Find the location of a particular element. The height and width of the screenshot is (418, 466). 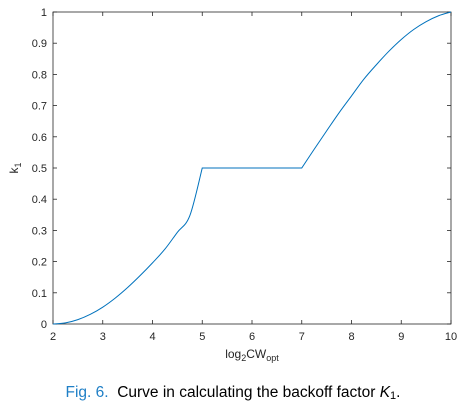

x-tick-label: 6 is located at coordinates (252, 337).